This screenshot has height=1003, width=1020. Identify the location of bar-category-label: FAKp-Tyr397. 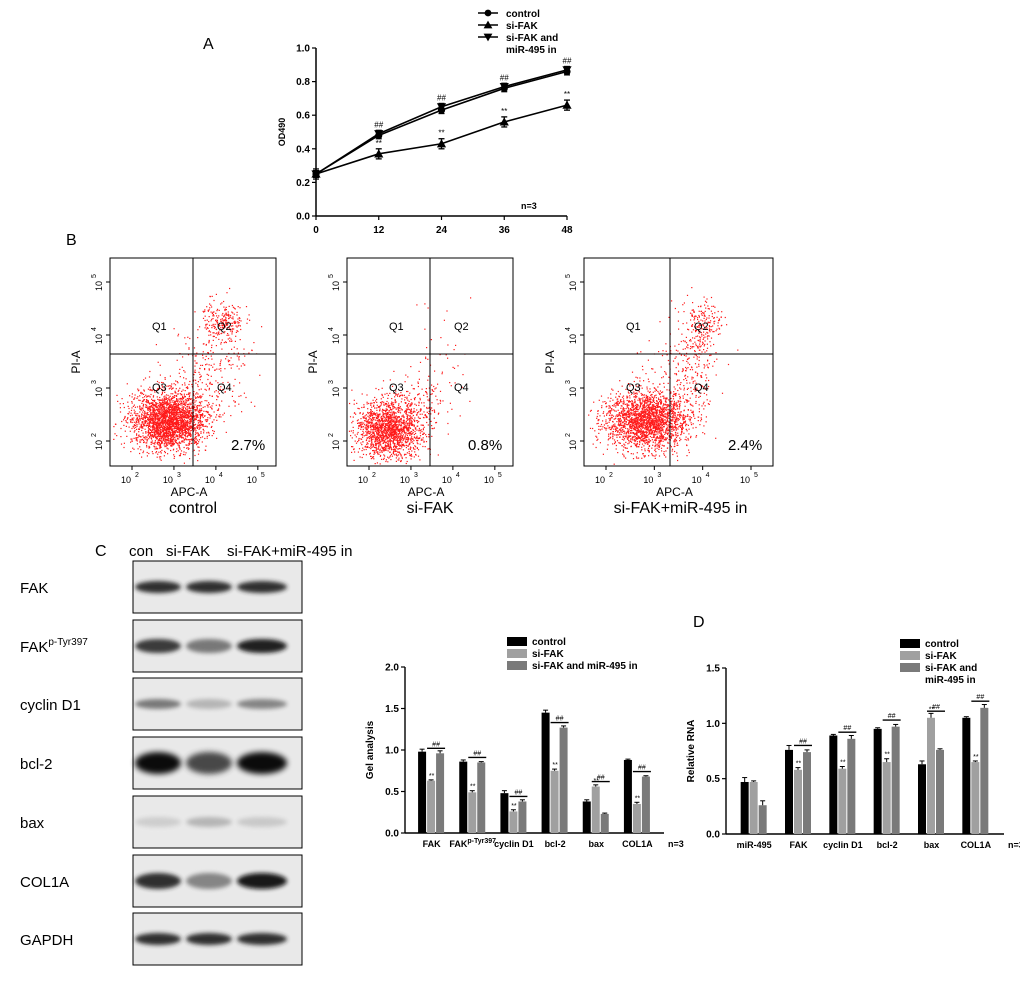
(472, 843).